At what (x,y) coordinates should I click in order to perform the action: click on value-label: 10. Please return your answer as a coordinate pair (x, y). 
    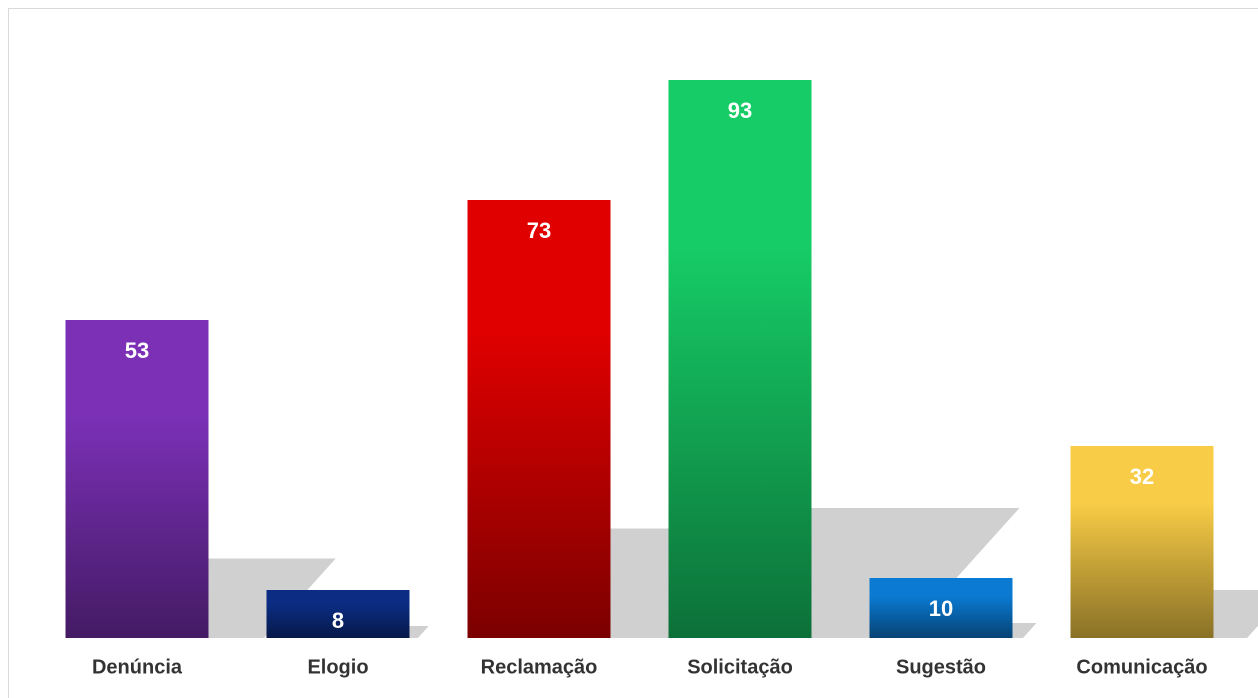
    Looking at the image, I should click on (941, 608).